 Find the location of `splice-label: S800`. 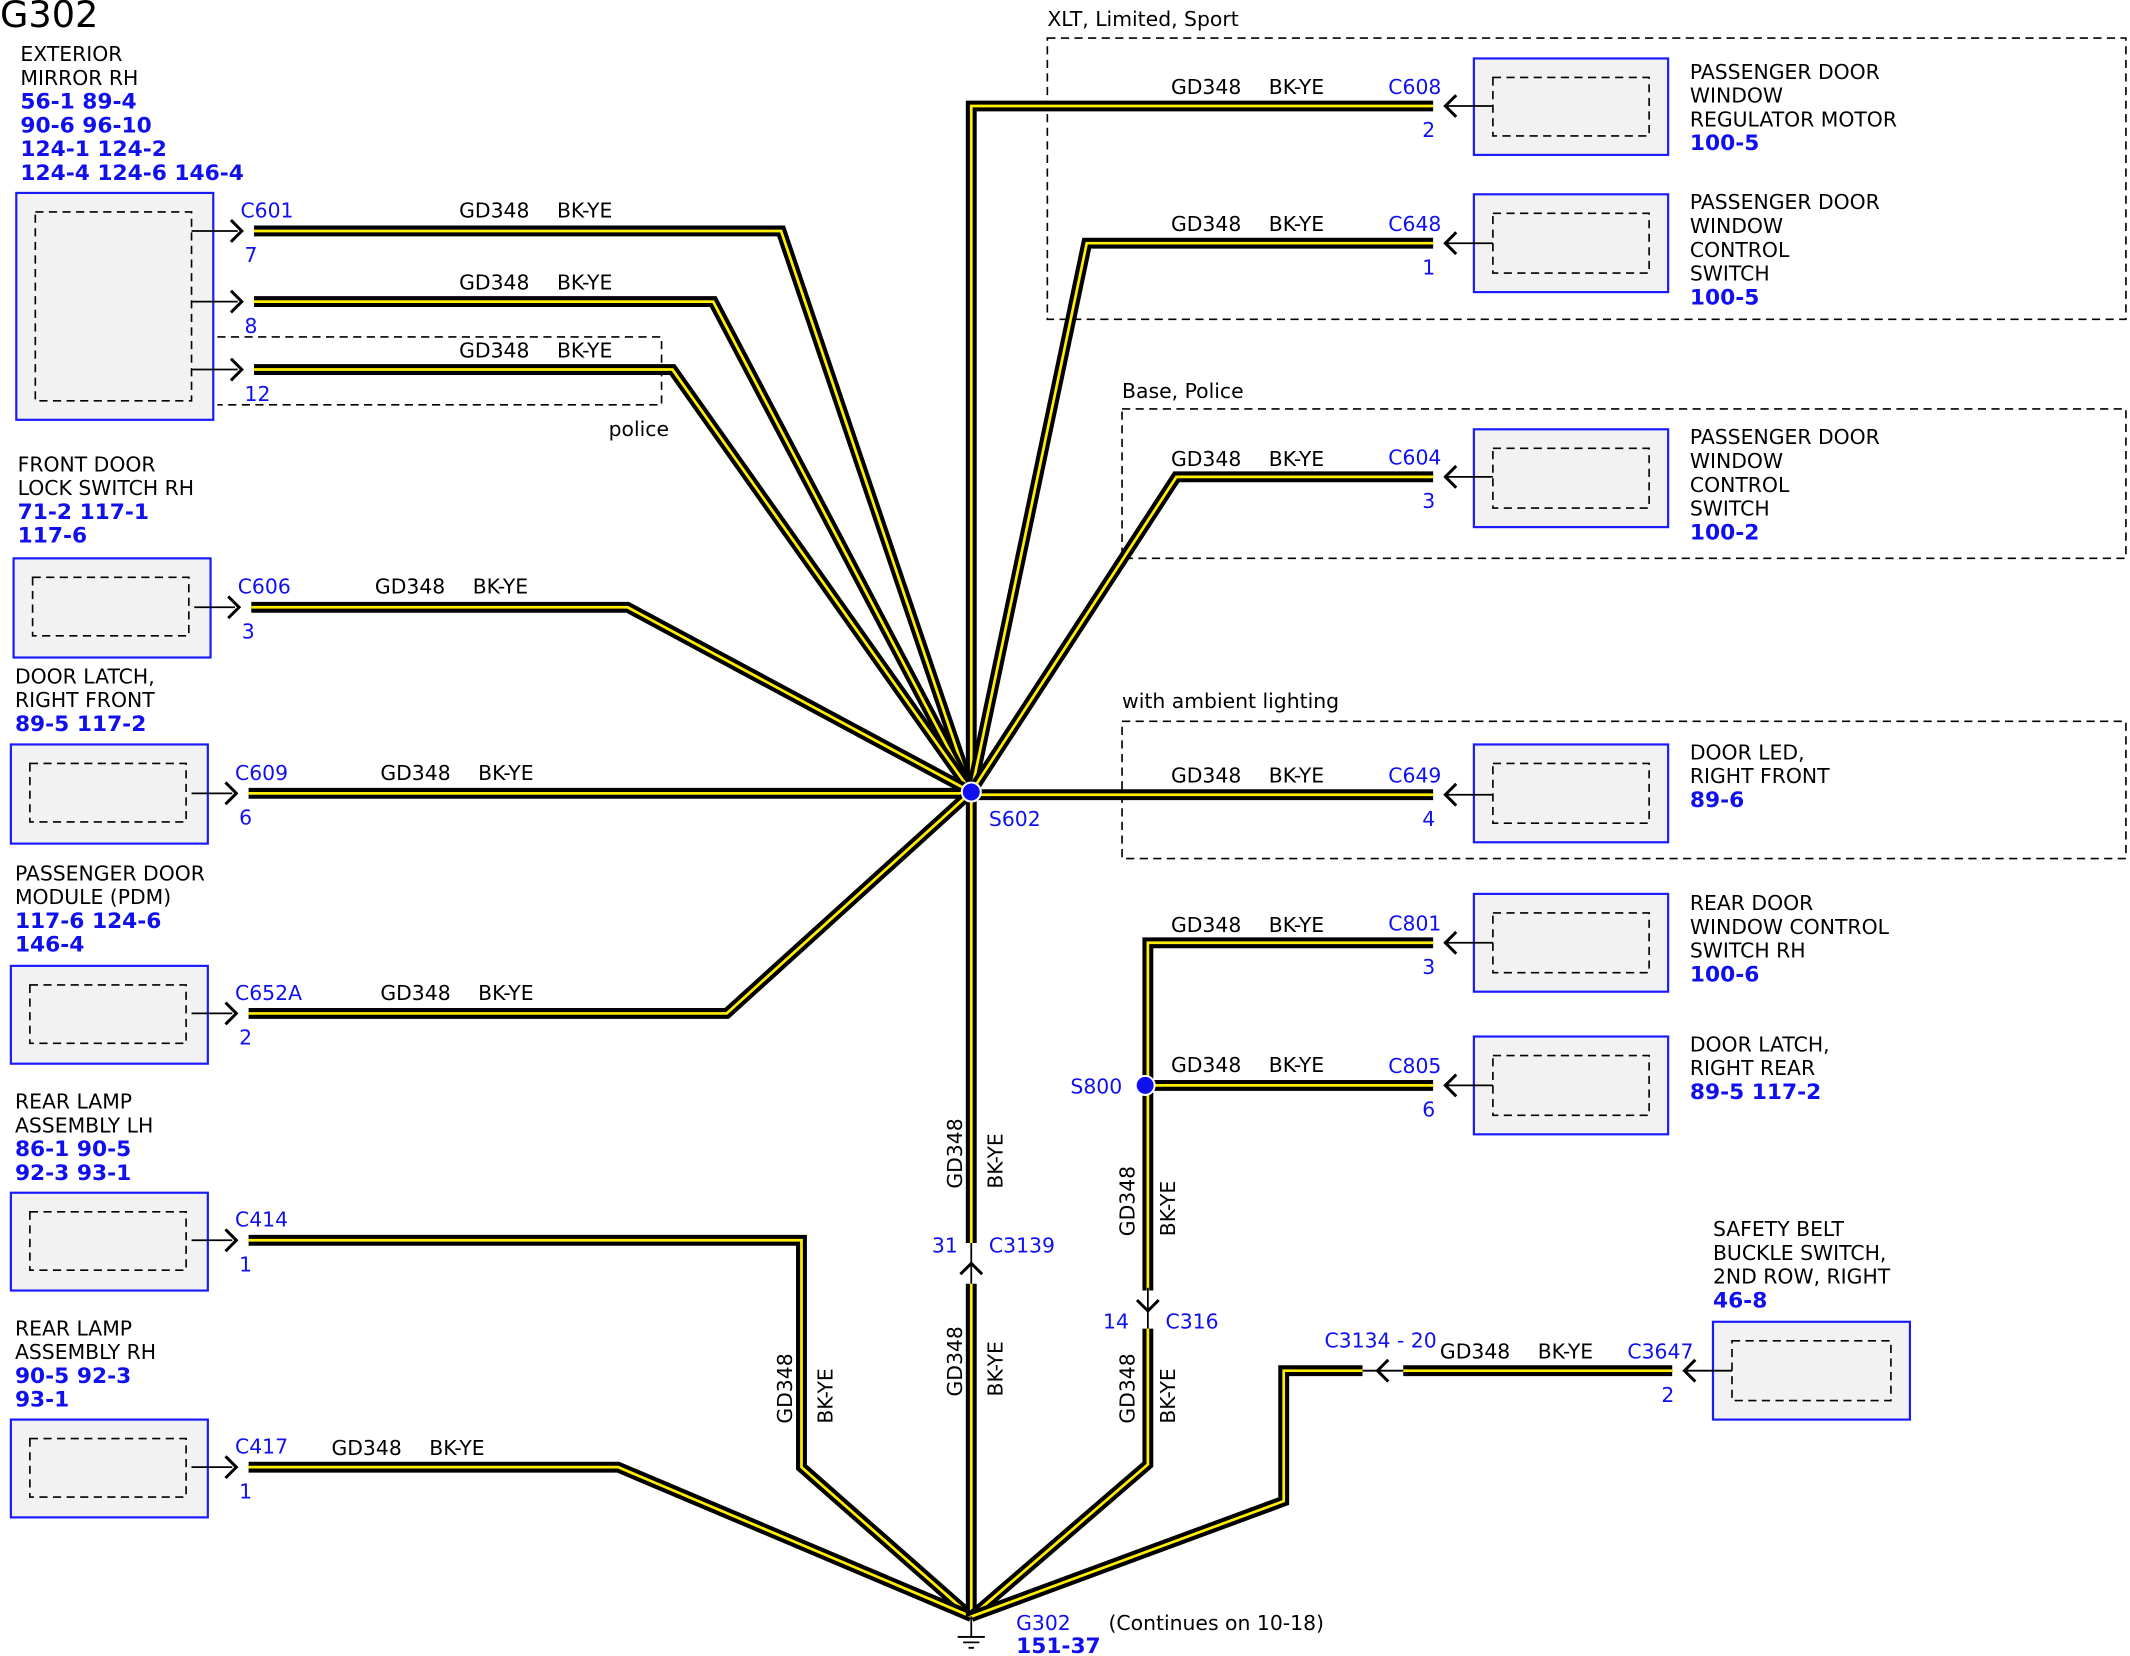

splice-label: S800 is located at coordinates (1096, 1087).